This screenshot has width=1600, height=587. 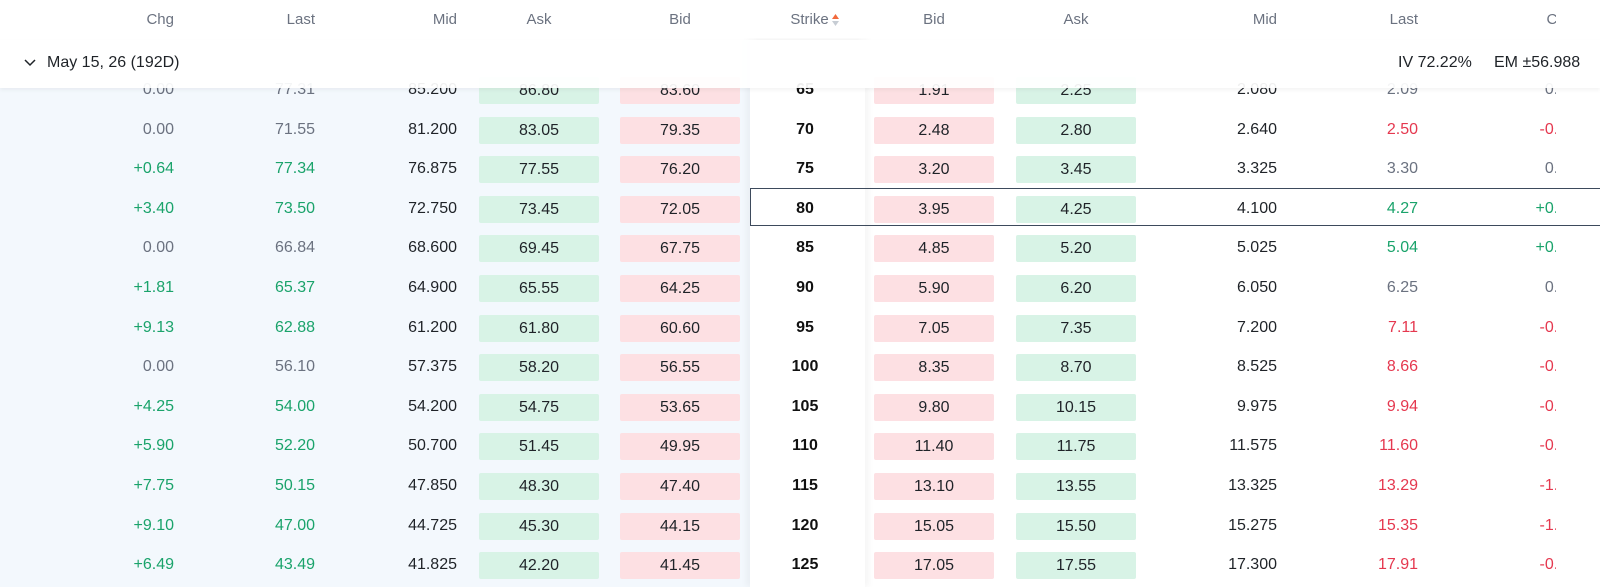 What do you see at coordinates (680, 368) in the screenshot?
I see `call-bid: 56.55` at bounding box center [680, 368].